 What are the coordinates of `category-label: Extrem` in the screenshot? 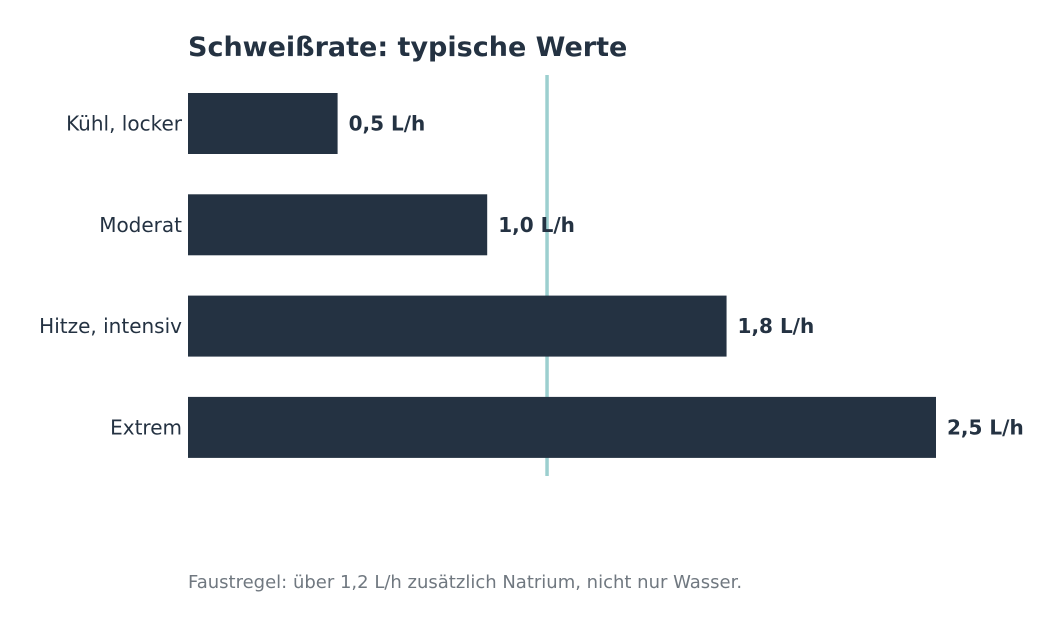 It's located at (146, 427).